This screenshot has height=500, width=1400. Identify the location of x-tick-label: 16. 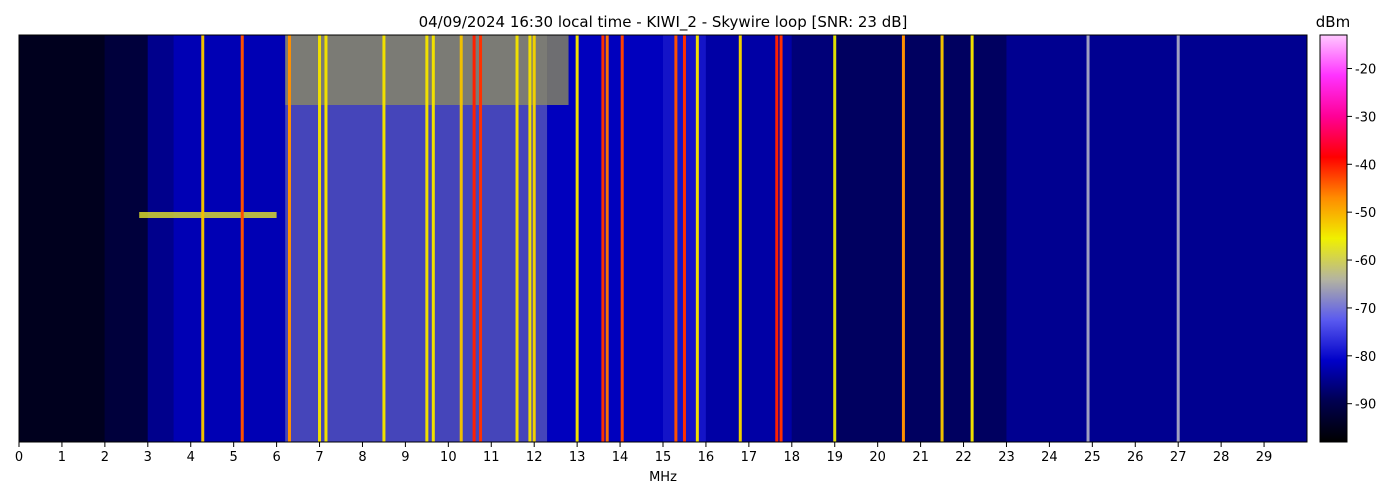
(706, 457).